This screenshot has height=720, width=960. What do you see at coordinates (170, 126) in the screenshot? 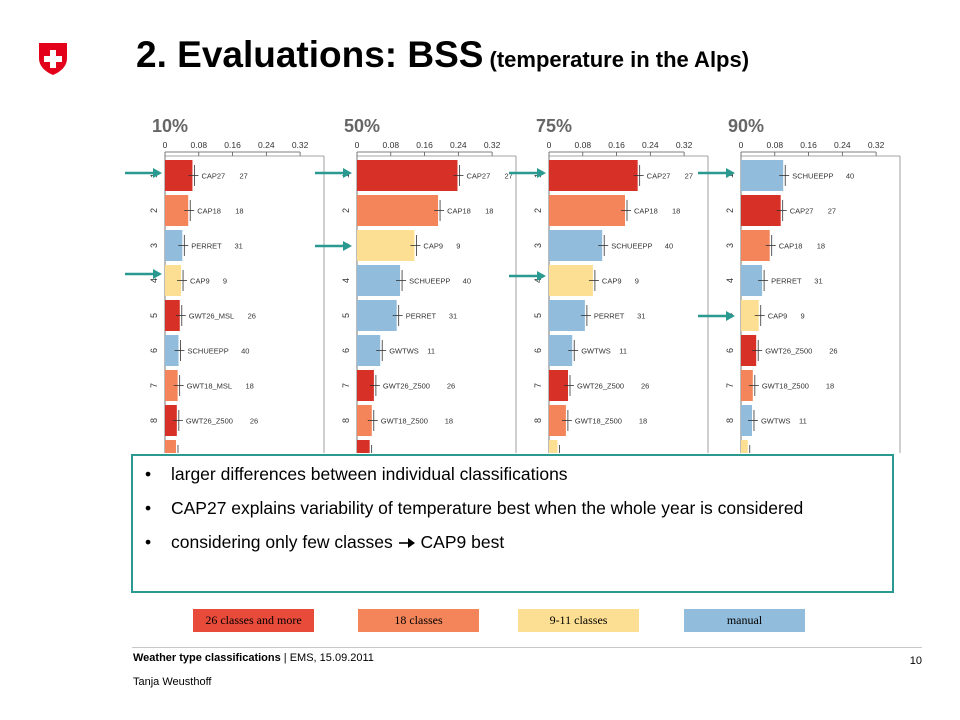
I see `panel-title: 10%` at bounding box center [170, 126].